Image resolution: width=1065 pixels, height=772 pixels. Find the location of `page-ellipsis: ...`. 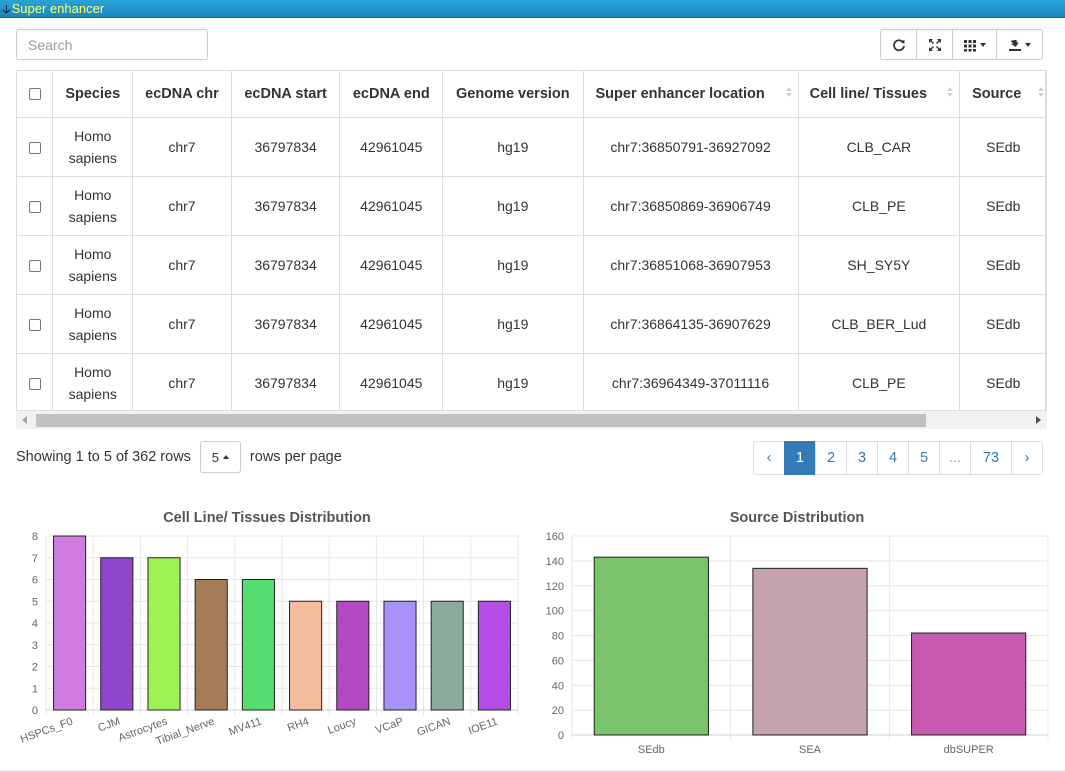

page-ellipsis: ... is located at coordinates (955, 458).